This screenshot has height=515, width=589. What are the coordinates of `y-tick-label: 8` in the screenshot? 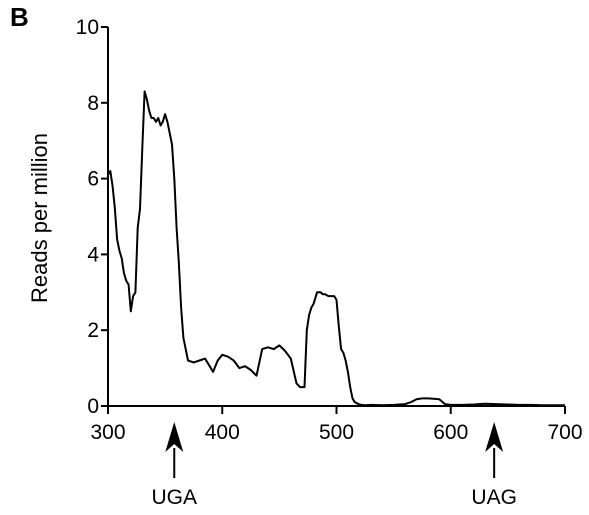 It's located at (93, 103).